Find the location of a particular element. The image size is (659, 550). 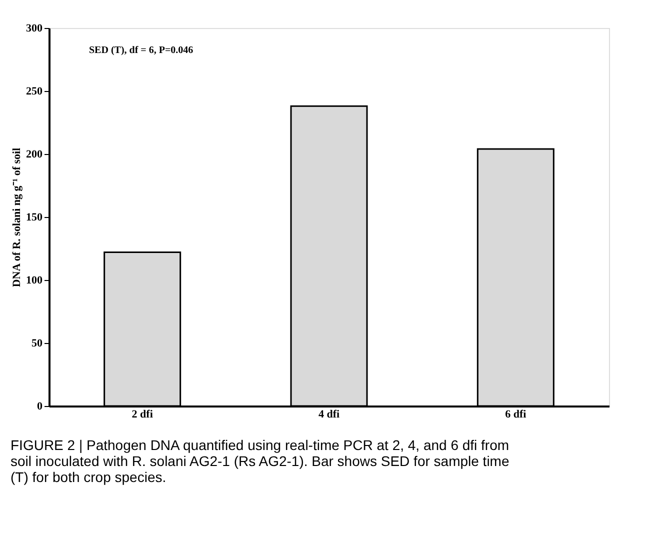

caption: FIGURE 2 | Pathogen DNA quantified using real-time PCR at 2, 4, and 6 dfi from soil inoculated with R. solani AG2-1 (Rs AG2-1). Bar shows SED for sample time (T) for both crop species. is located at coordinates (260, 461).